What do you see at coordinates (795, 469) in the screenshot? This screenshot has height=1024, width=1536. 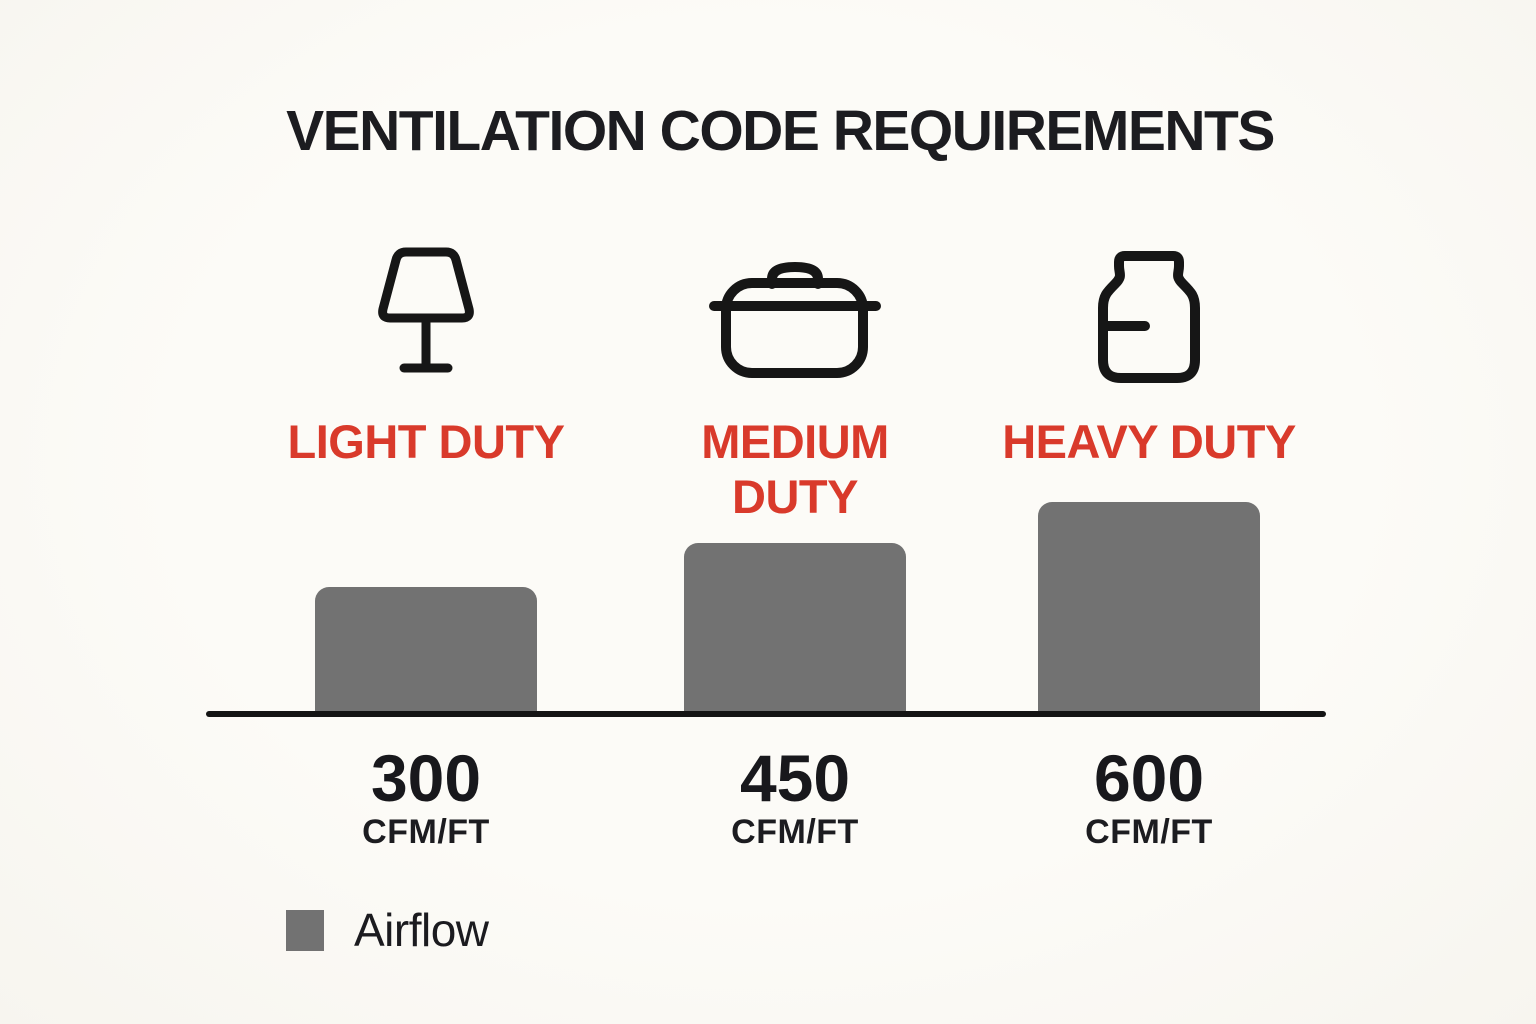 I see `category-label-medium-duty: MEDIUM DUTY` at bounding box center [795, 469].